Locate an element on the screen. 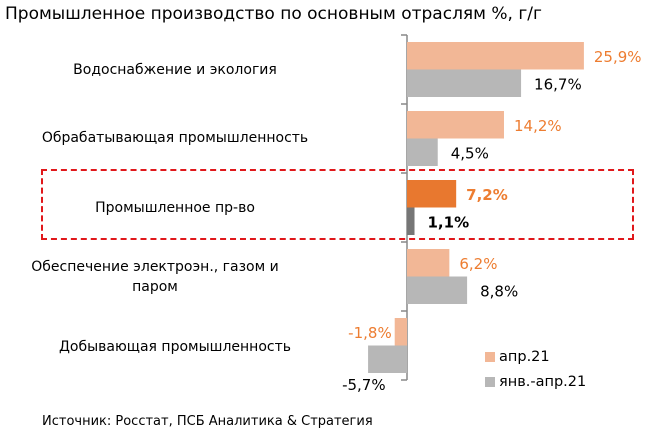 Image resolution: width=655 pixels, height=441 pixels. category-label: Обеспечение электроэн., газом и паром is located at coordinates (155, 277).